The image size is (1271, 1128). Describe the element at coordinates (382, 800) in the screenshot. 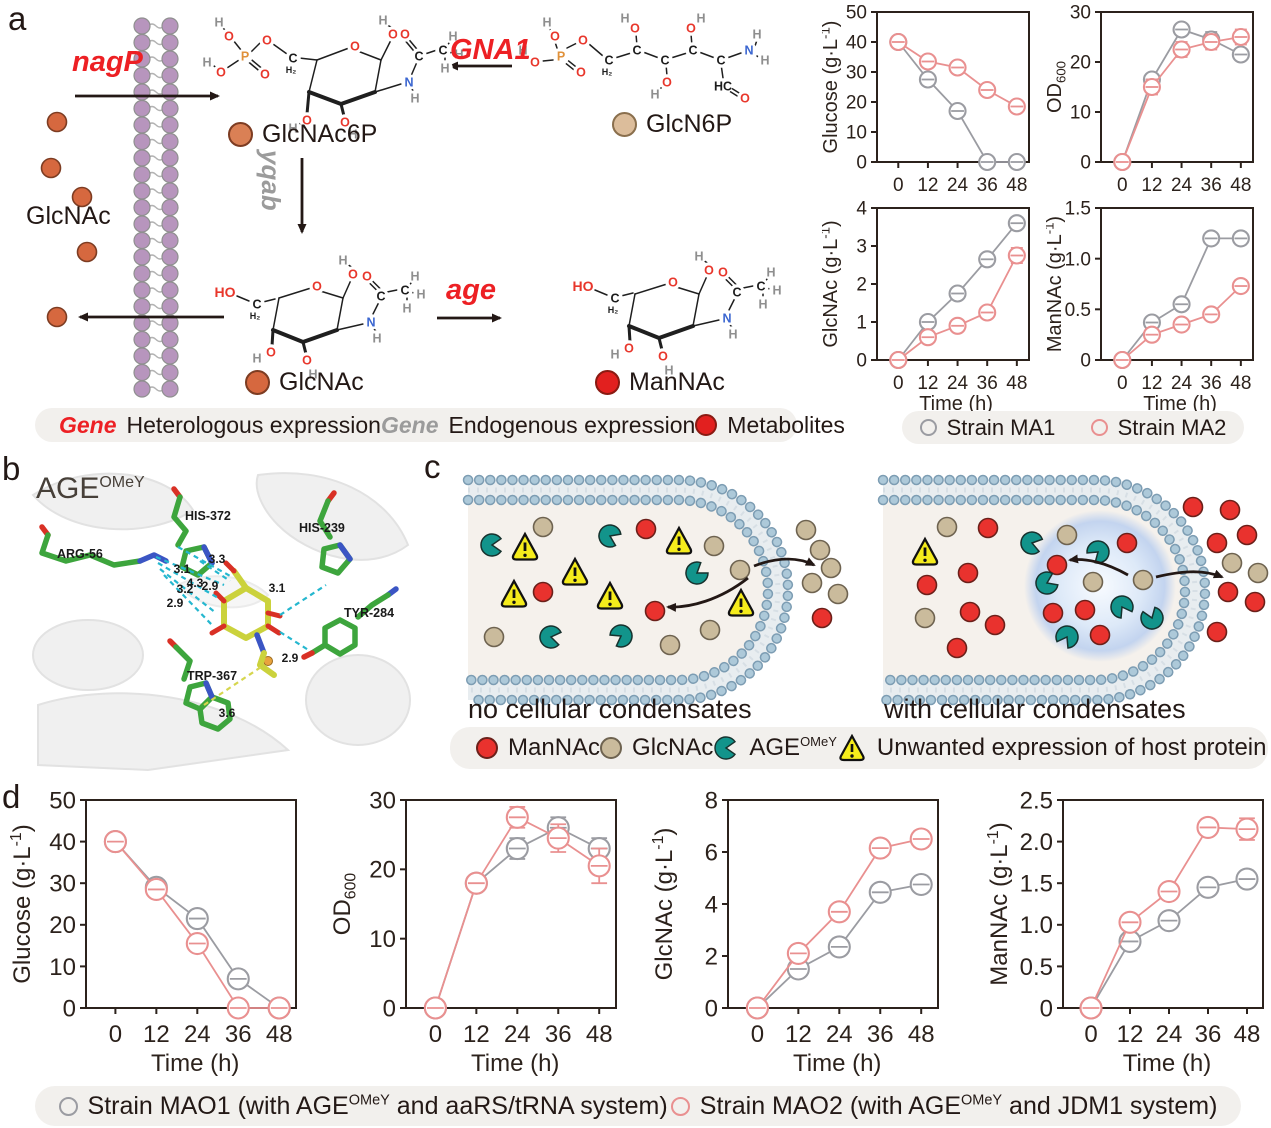

I see `svg-text: 30` at that location.